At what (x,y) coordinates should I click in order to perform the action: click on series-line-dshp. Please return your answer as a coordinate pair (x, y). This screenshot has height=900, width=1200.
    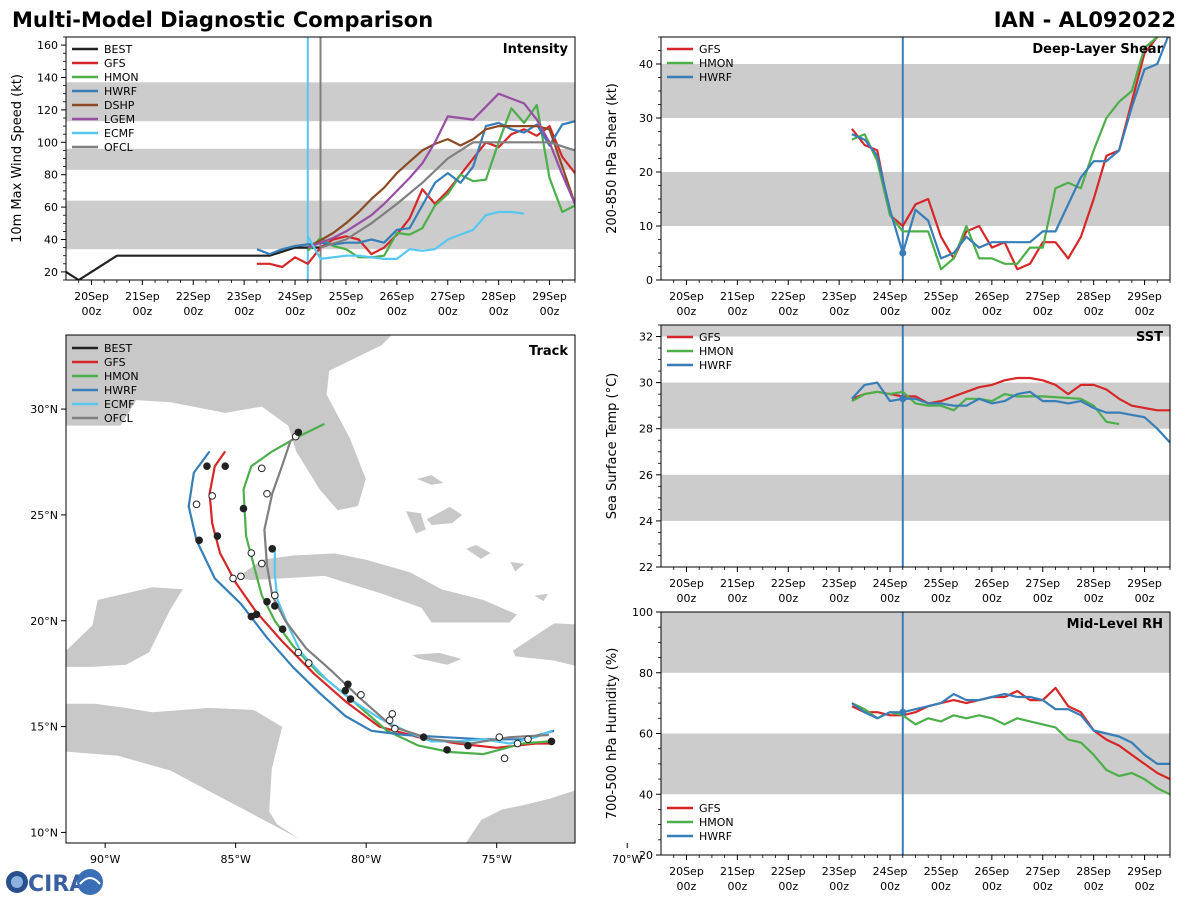
    Looking at the image, I should click on (441, 186).